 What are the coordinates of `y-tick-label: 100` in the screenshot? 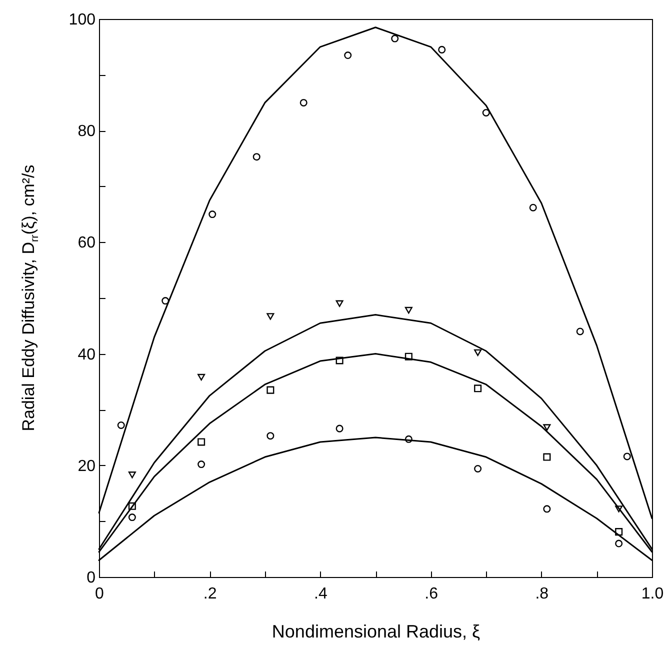 It's located at (82, 20).